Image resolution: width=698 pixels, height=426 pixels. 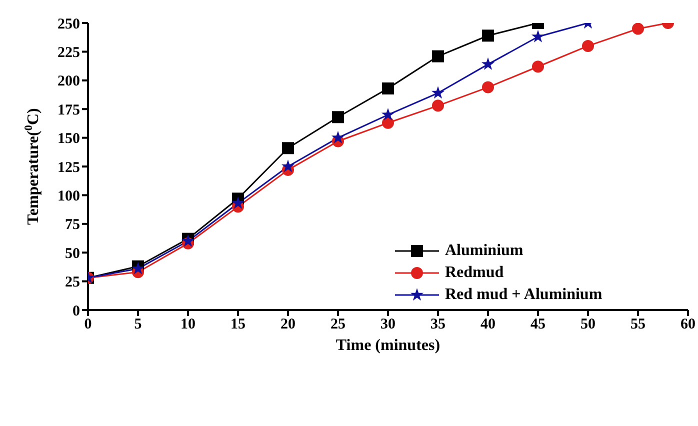 I want to click on x-tick-label: 20, so click(x=288, y=324).